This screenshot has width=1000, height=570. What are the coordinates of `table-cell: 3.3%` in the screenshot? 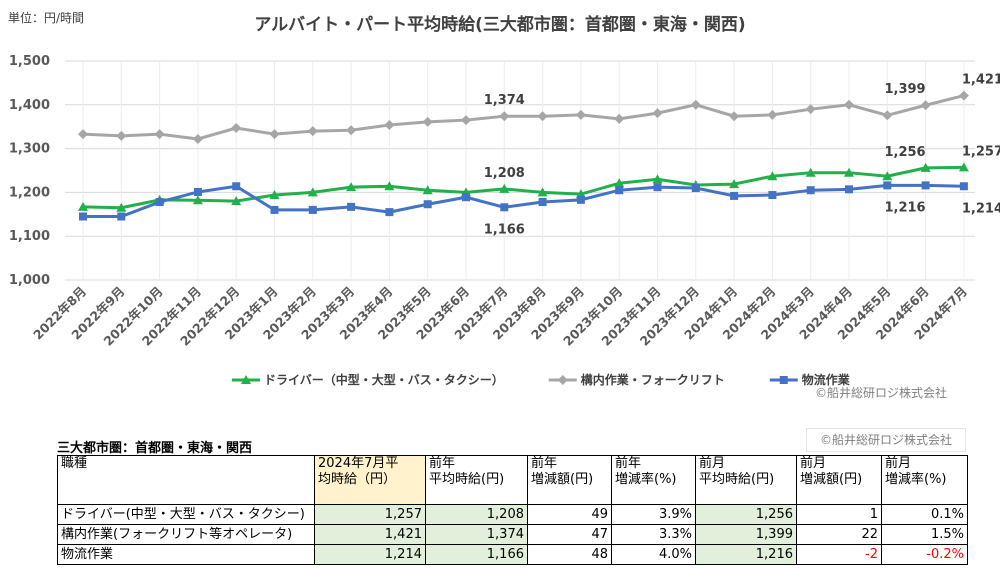 It's located at (653, 534).